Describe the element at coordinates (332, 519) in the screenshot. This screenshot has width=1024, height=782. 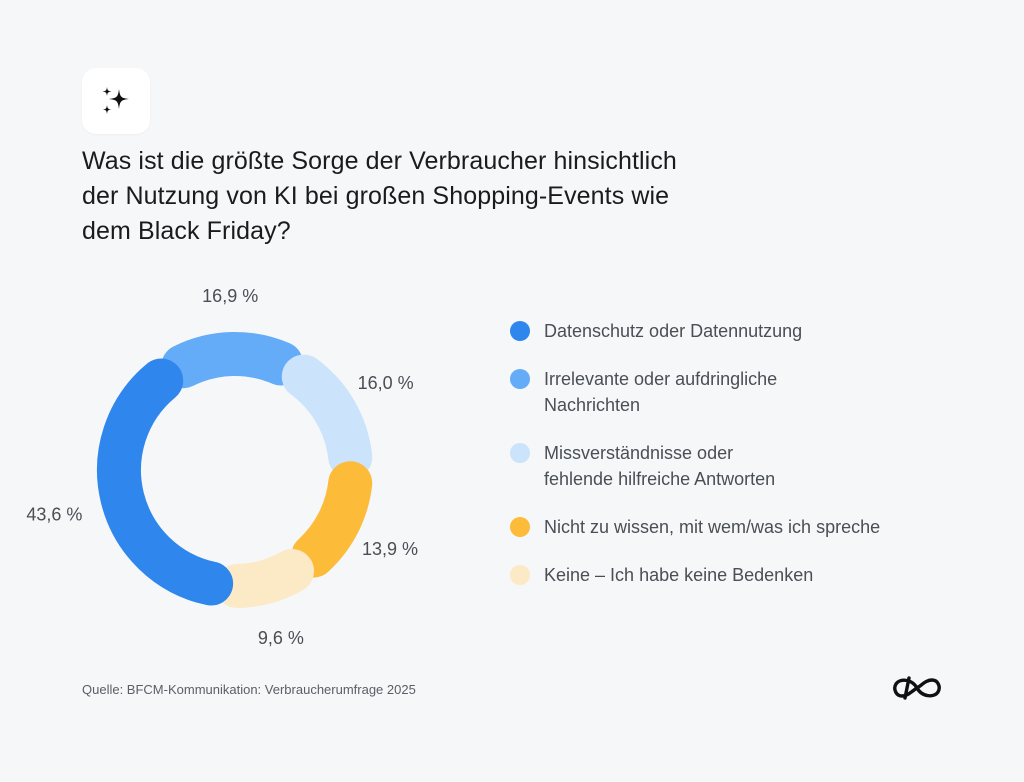
I see `donut-segment-nicht-wissen` at that location.